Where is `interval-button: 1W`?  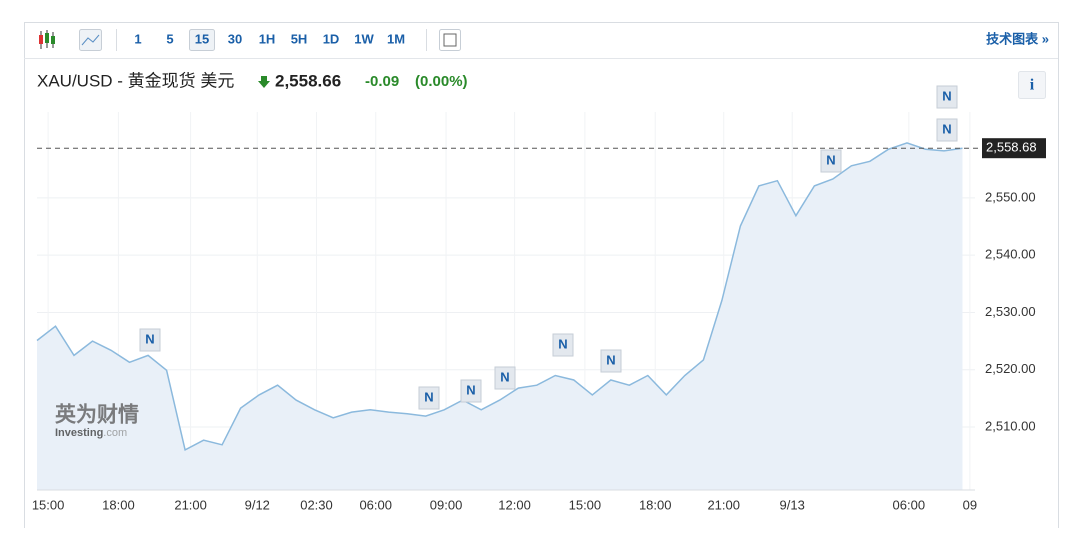
interval-button: 1W is located at coordinates (364, 38).